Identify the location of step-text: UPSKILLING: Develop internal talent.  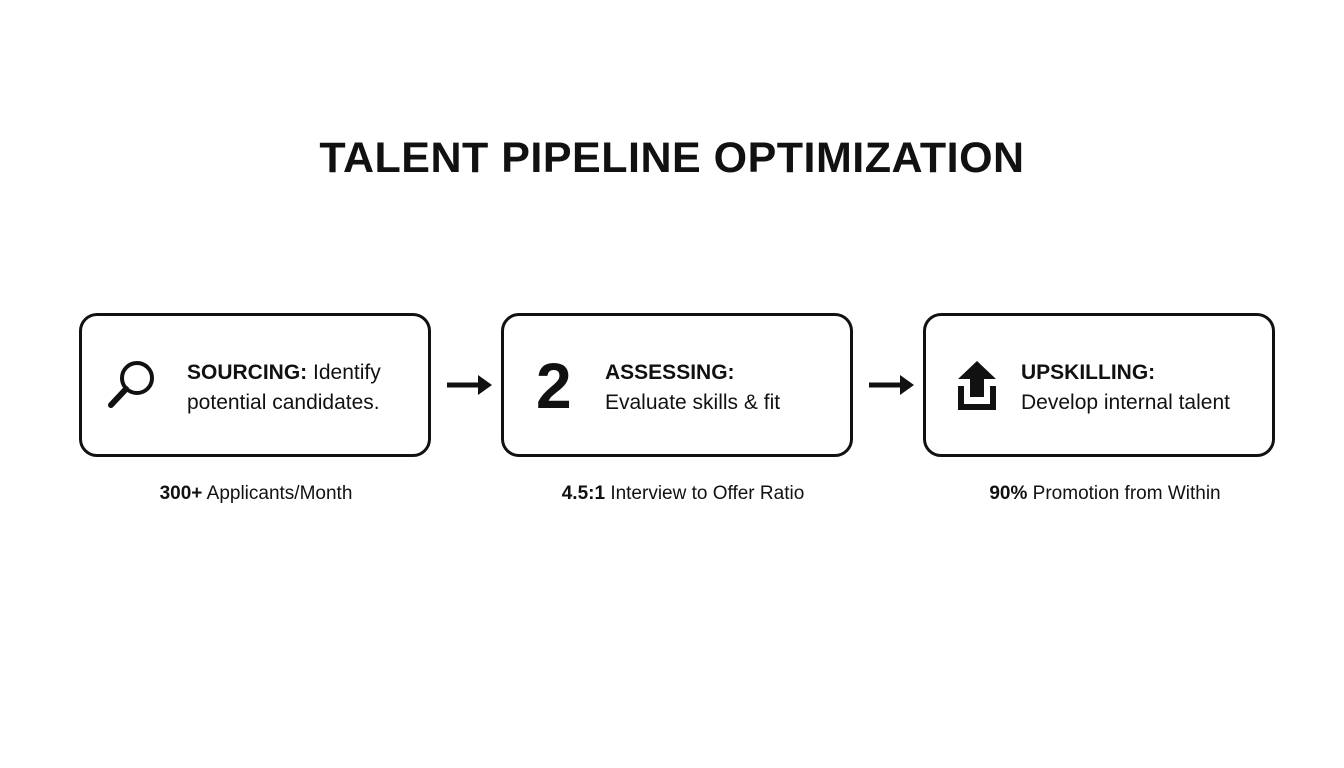
(1125, 388).